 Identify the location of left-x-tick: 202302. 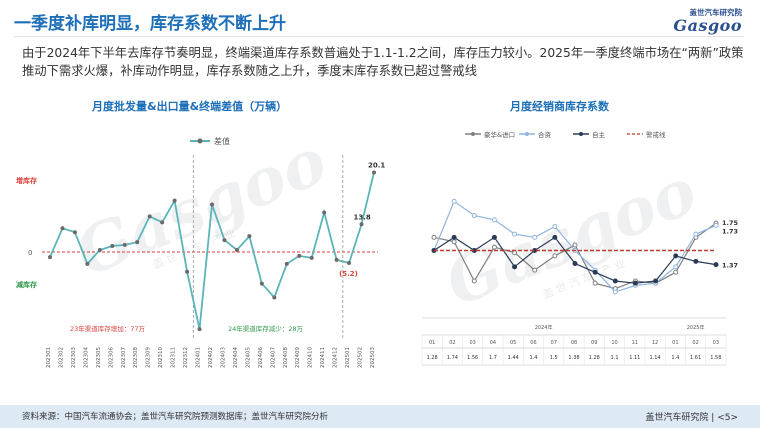
(61, 357).